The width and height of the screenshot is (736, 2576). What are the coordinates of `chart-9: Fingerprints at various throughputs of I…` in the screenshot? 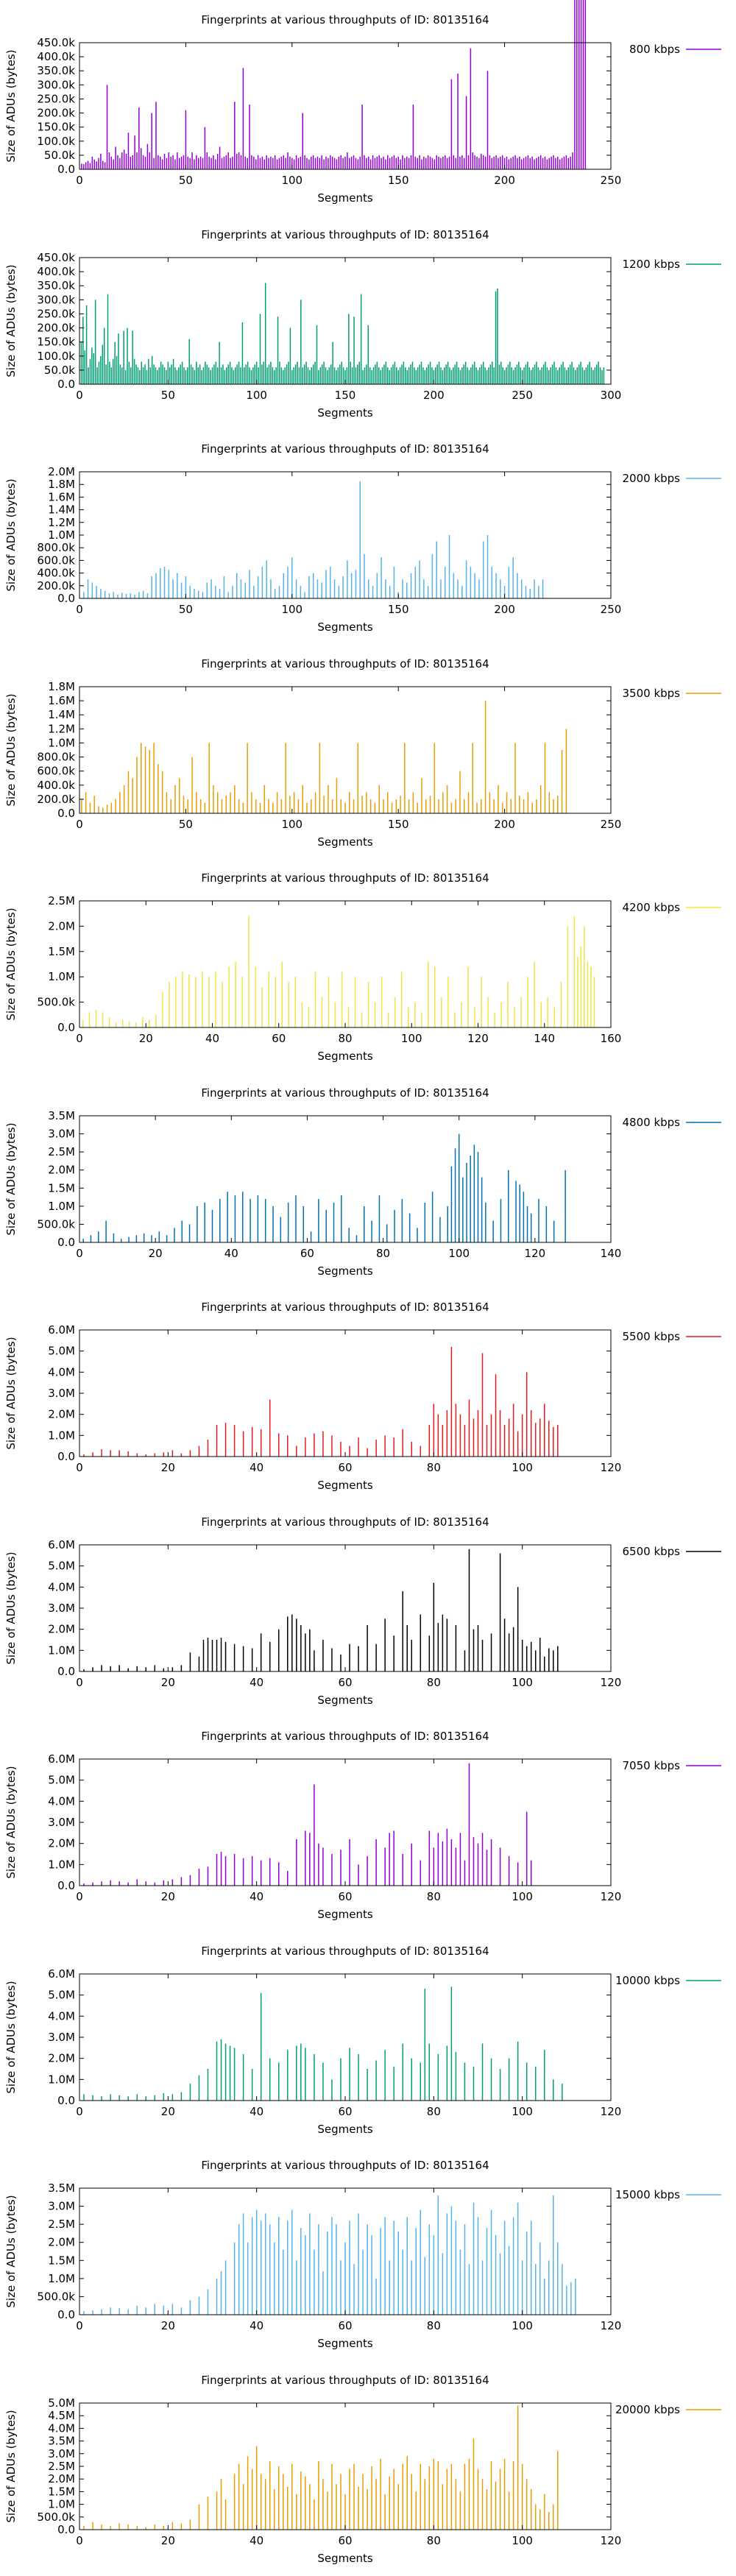 It's located at (362, 2040).